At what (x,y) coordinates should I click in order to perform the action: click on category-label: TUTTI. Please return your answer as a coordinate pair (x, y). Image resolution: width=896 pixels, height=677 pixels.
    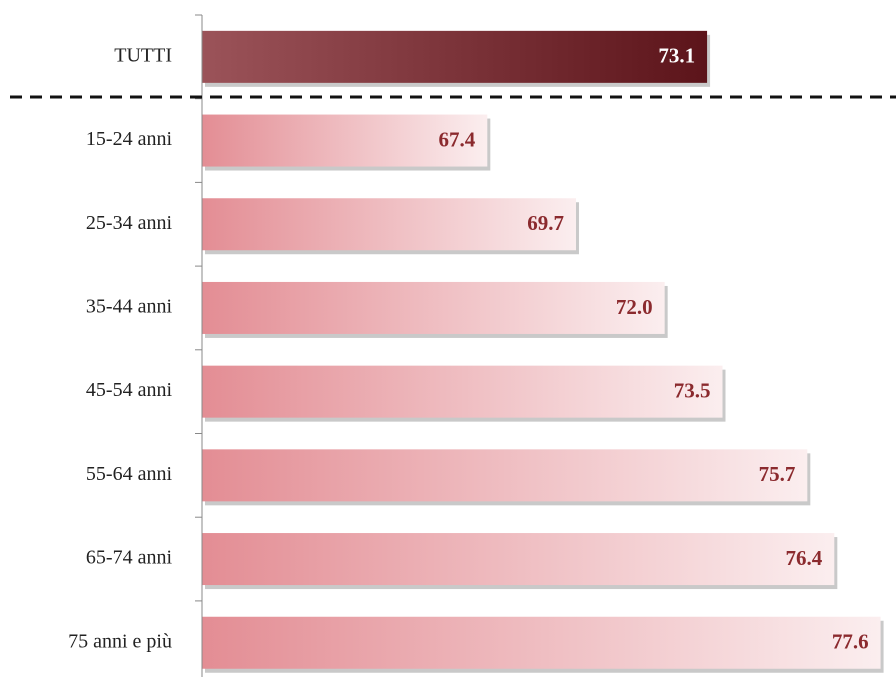
    Looking at the image, I should click on (143, 55).